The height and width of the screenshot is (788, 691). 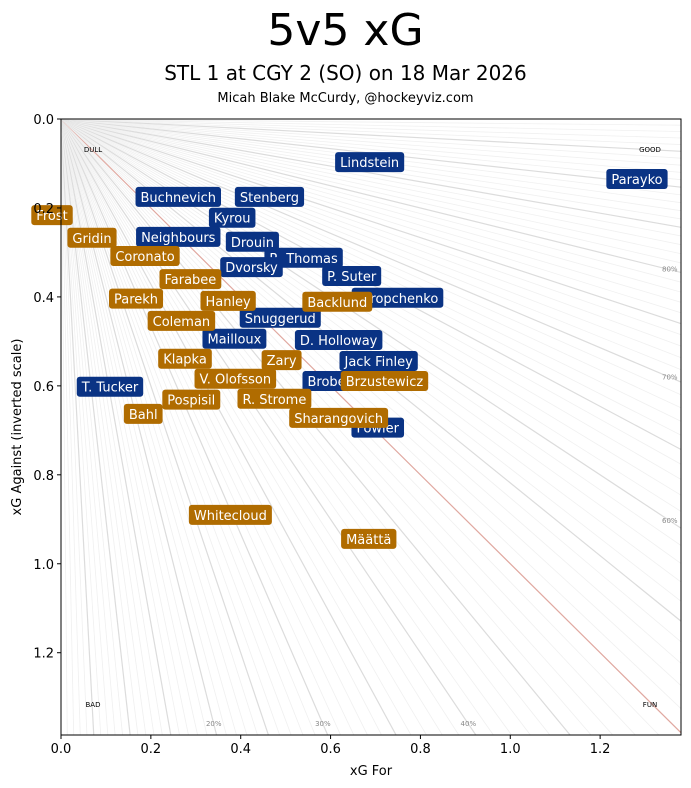 What do you see at coordinates (650, 150) in the screenshot?
I see `corner-label-good: GOOD` at bounding box center [650, 150].